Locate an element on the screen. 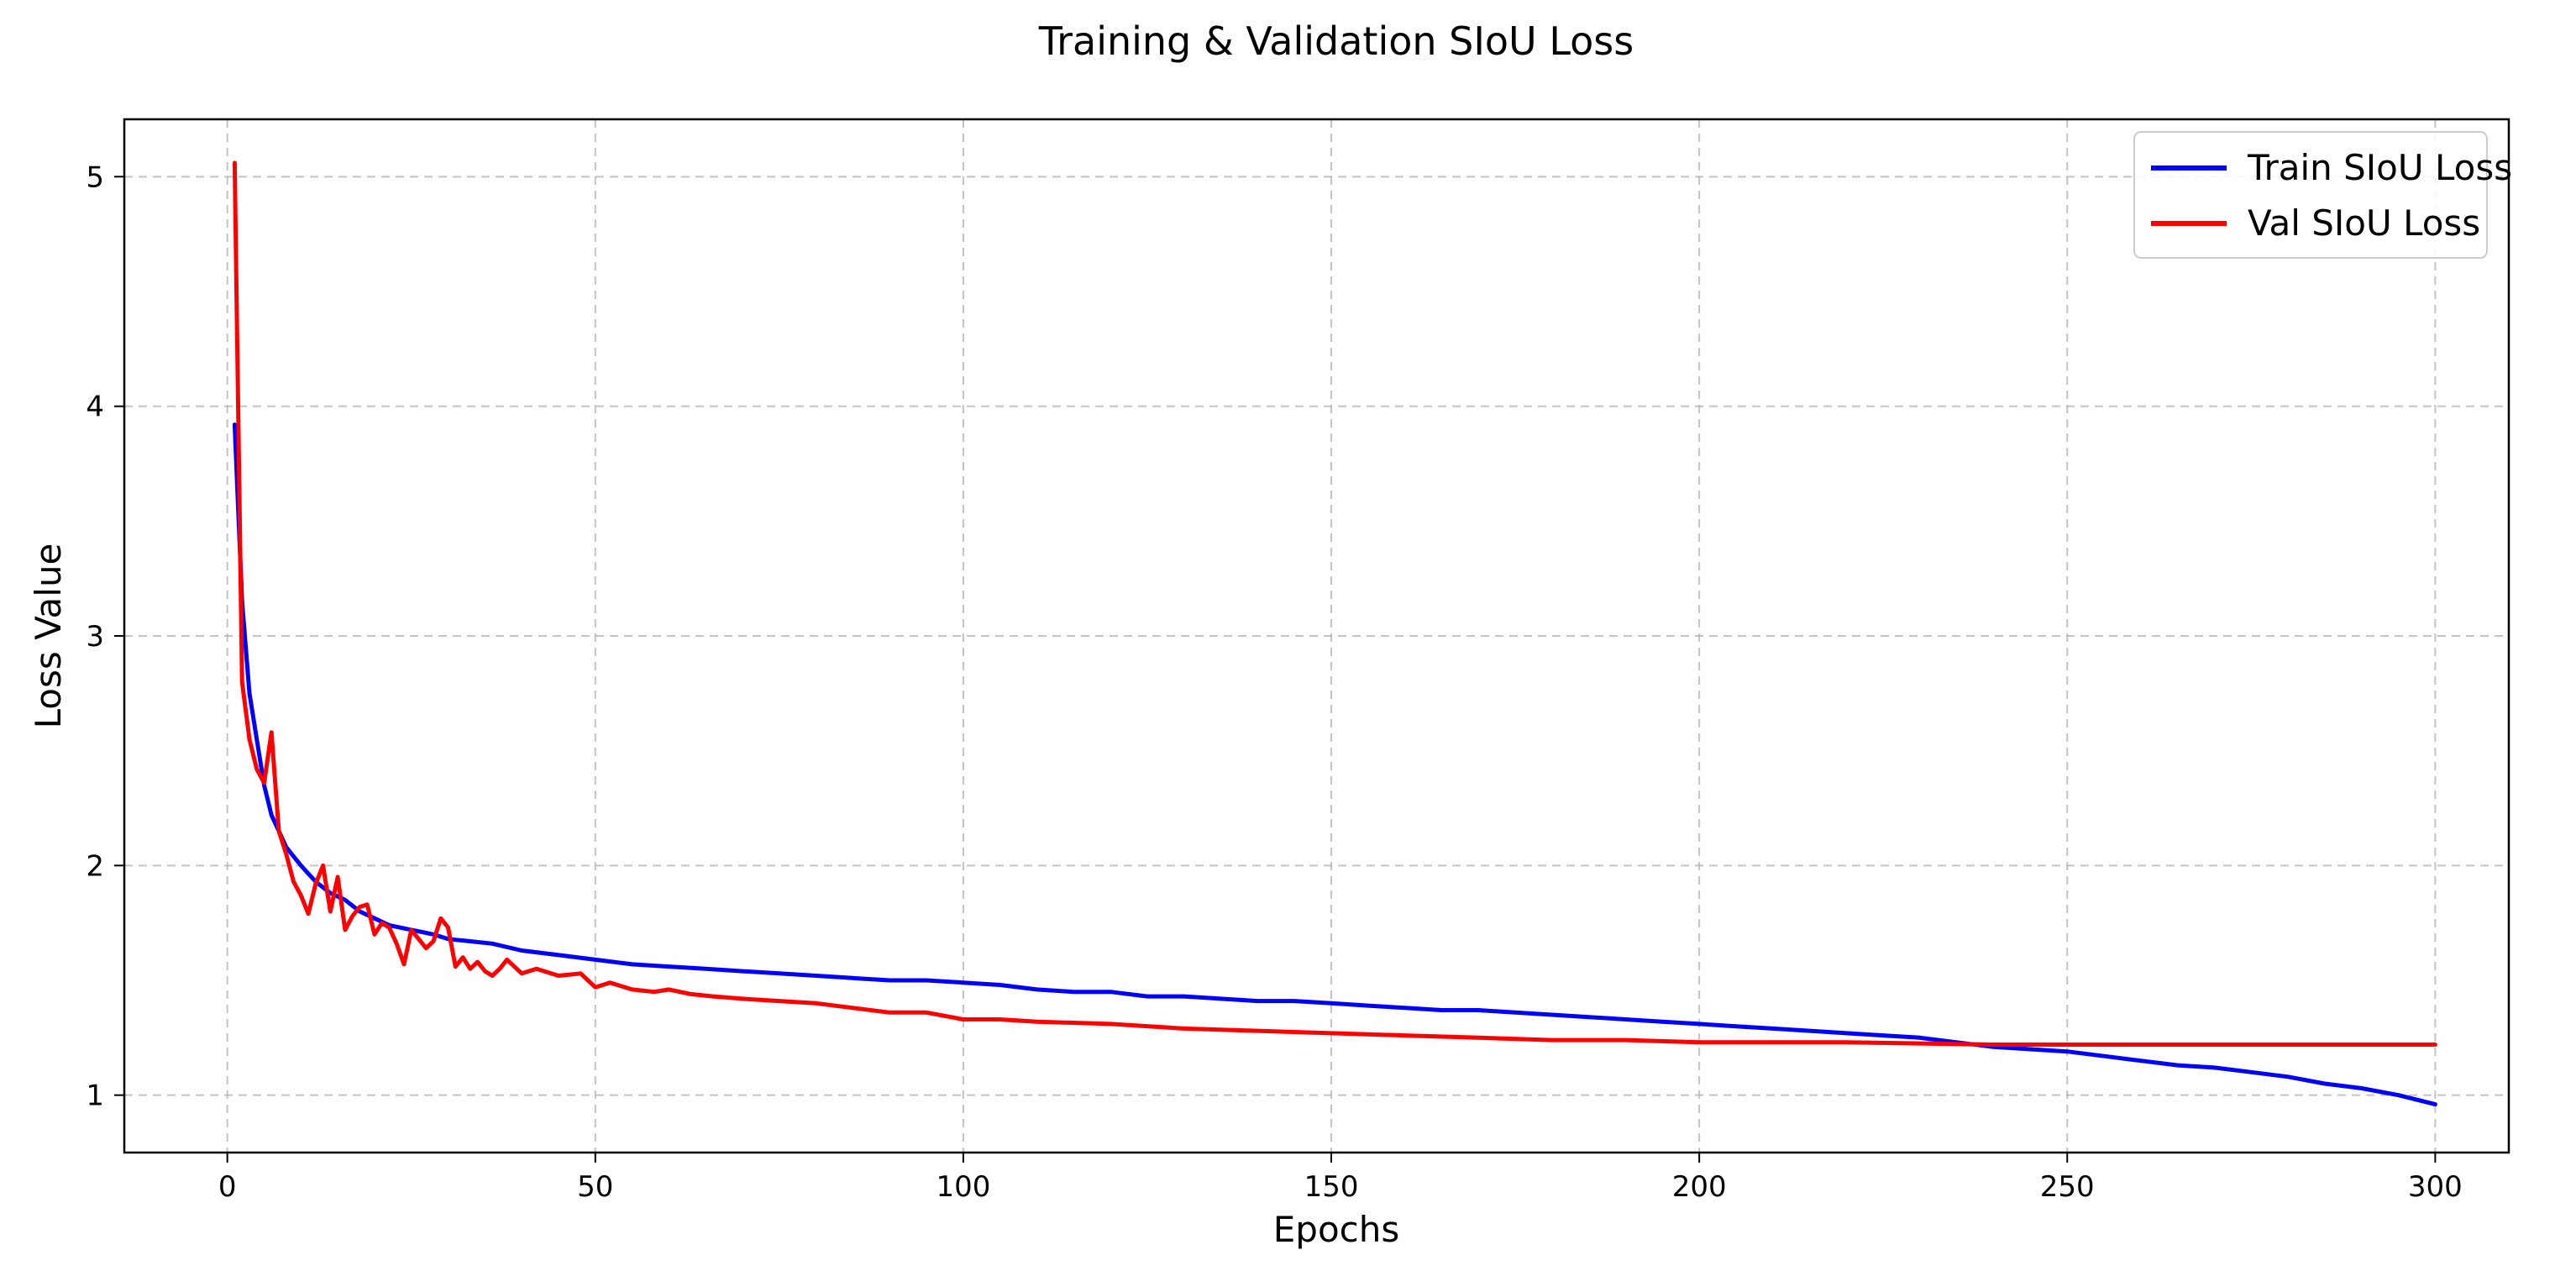 This screenshot has width=2576, height=1271. x-axis: 0 50 100 150 200 250 300 is located at coordinates (1340, 1178).